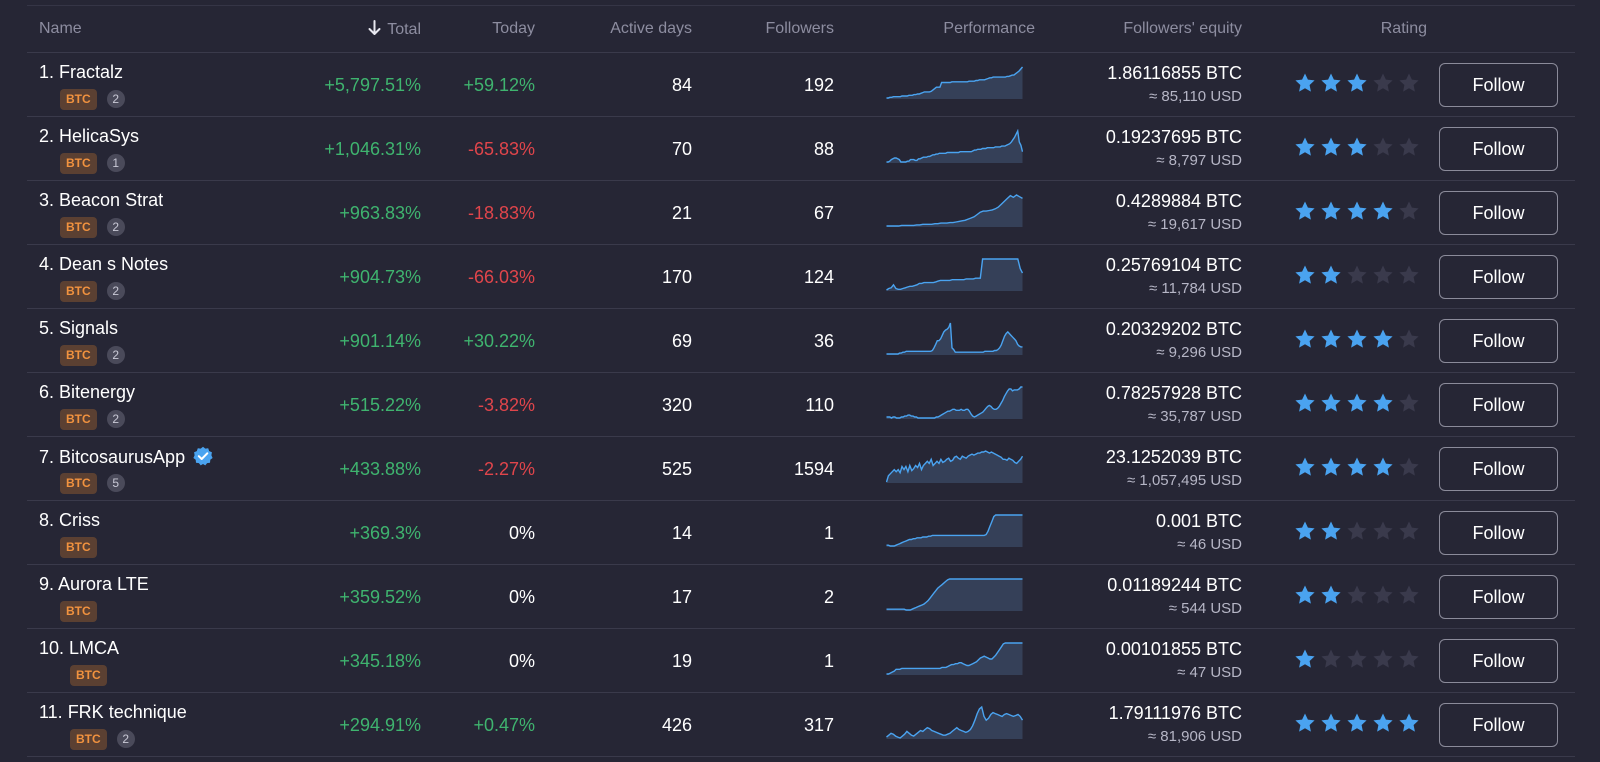 The image size is (1600, 762). What do you see at coordinates (1199, 160) in the screenshot?
I see `followers-equity-usd: ≈ 8,797 USD` at bounding box center [1199, 160].